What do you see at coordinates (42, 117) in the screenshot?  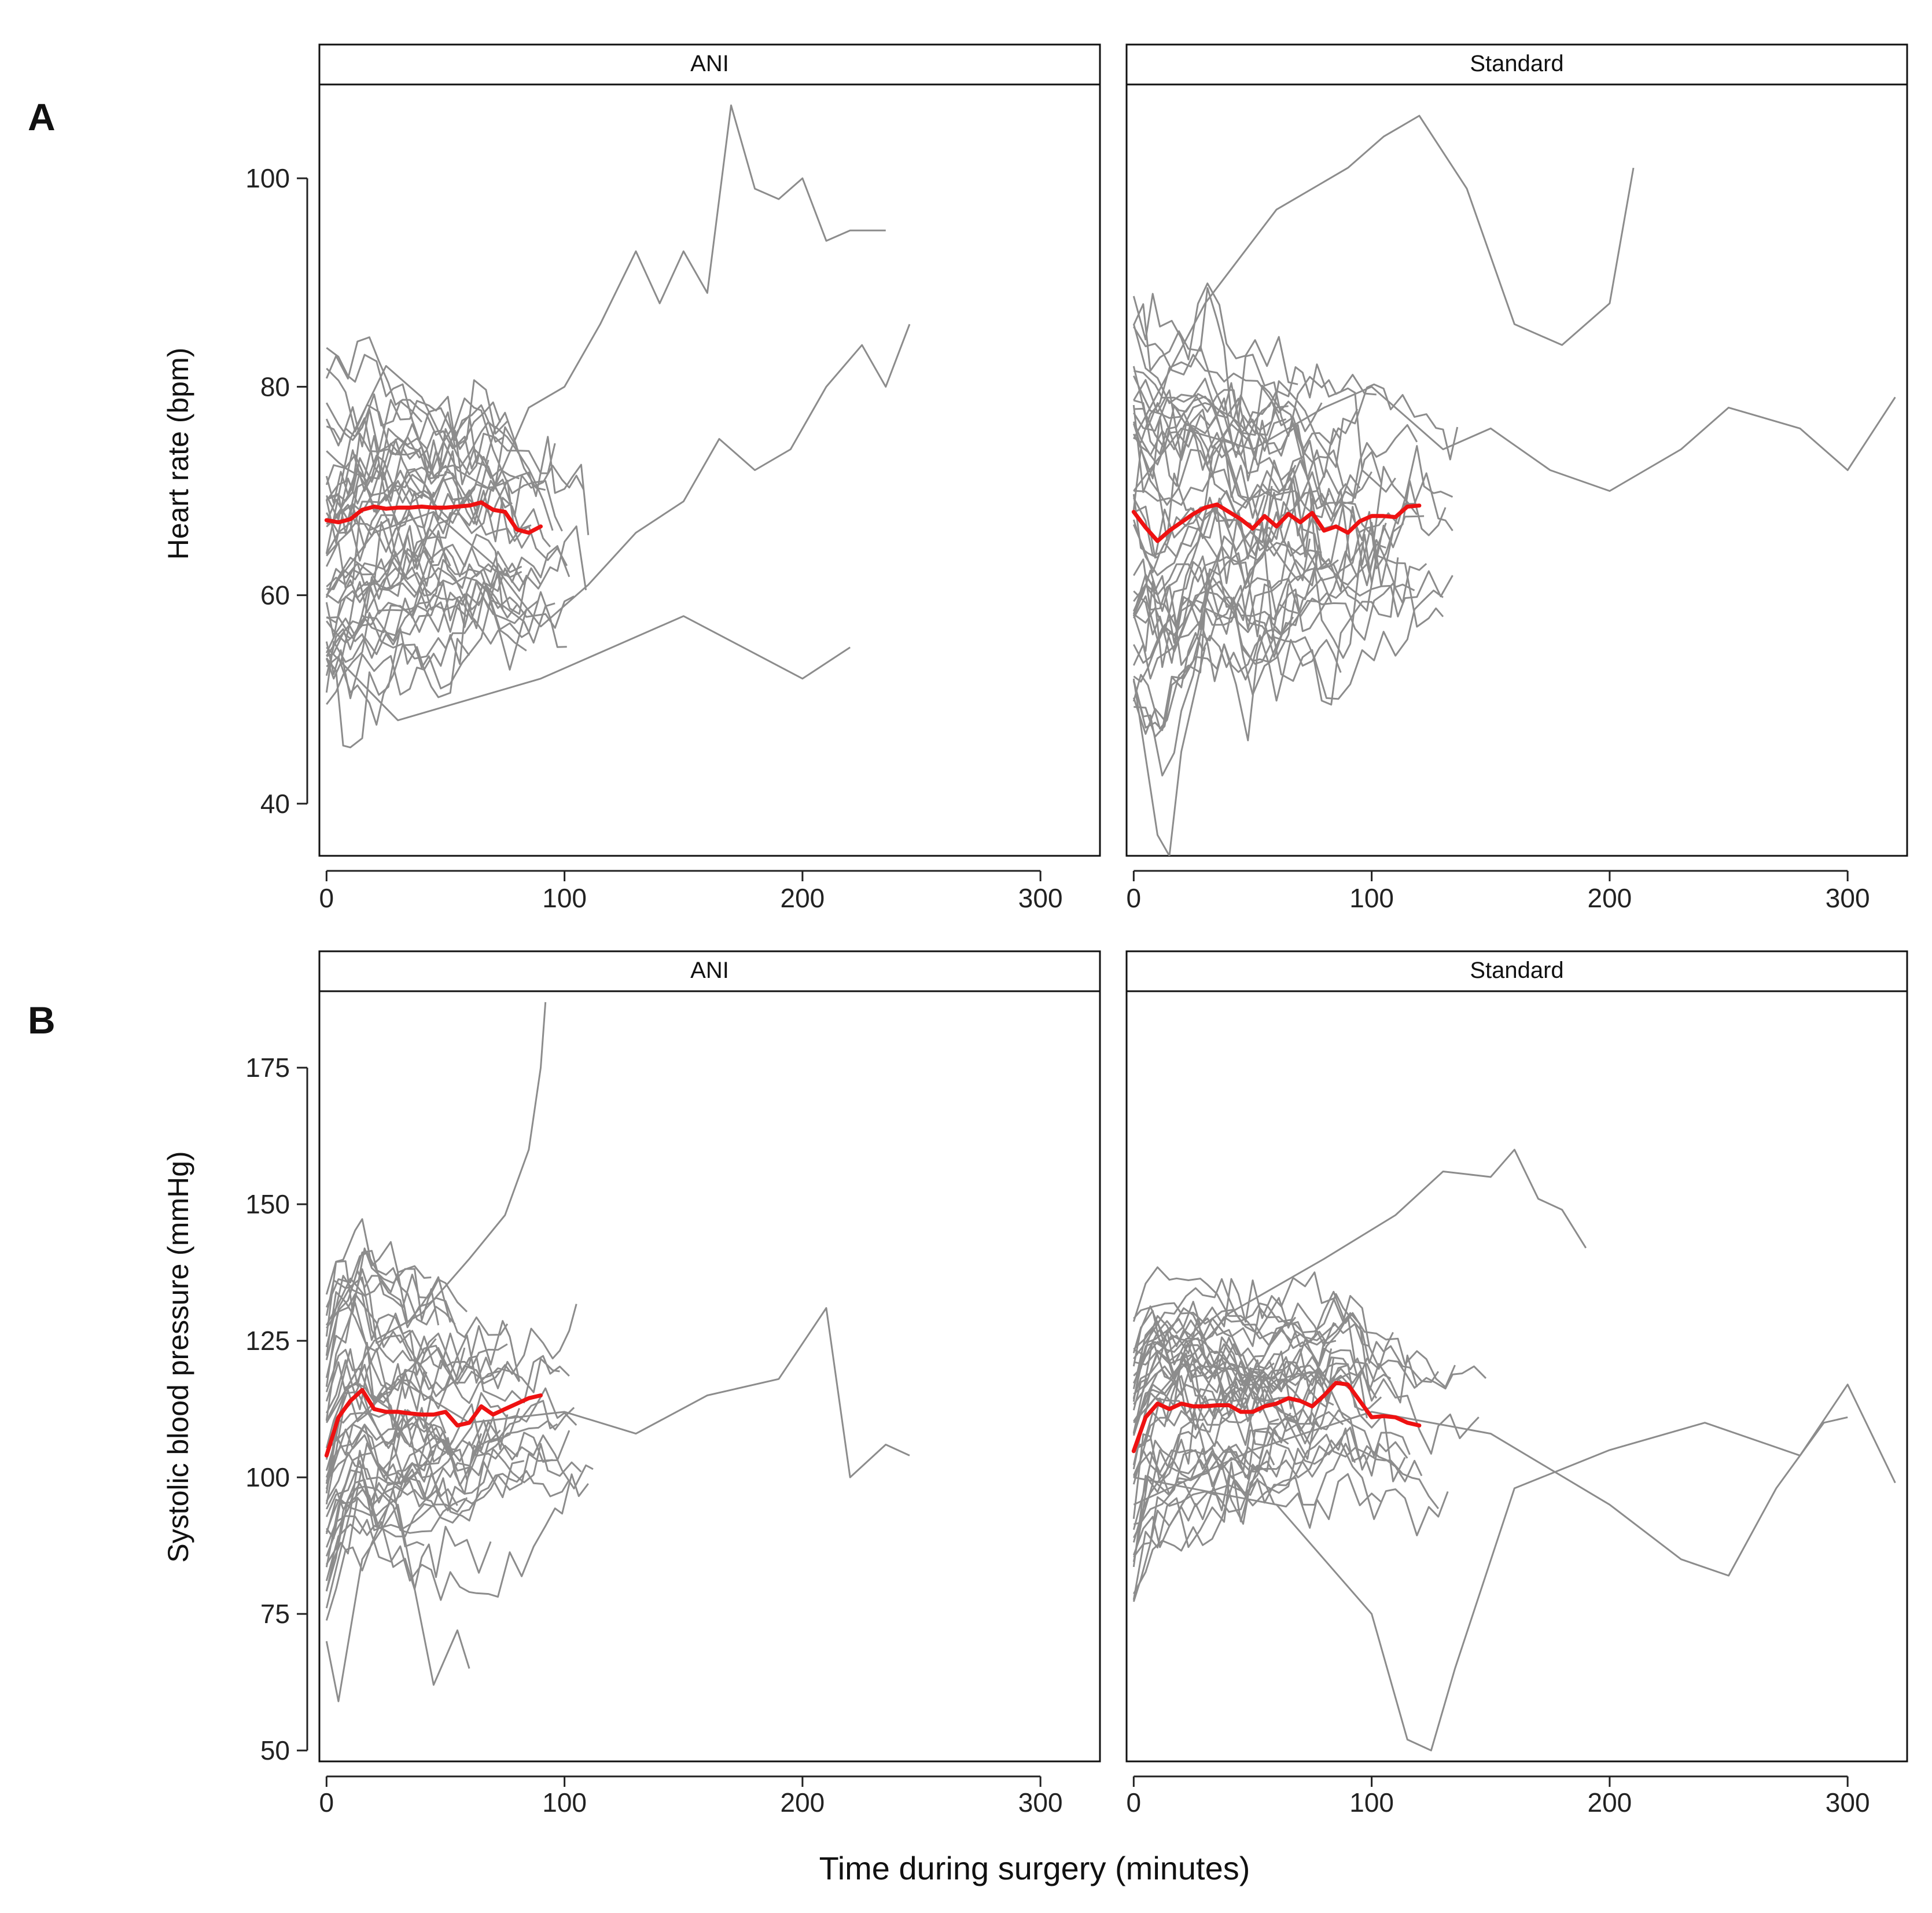 I see `panel-letter-a: A` at bounding box center [42, 117].